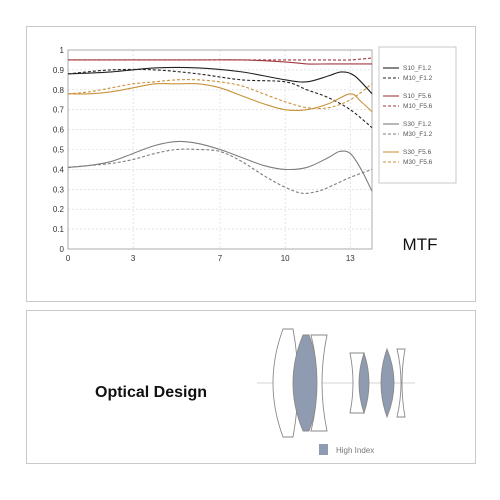 The image size is (500, 500). What do you see at coordinates (350, 258) in the screenshot?
I see `x-tick-label: 13` at bounding box center [350, 258].